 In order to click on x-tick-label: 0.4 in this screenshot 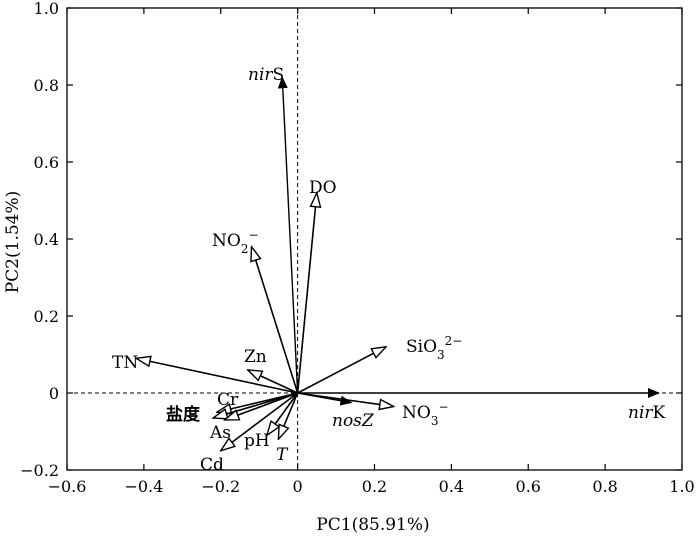, I will do `click(451, 486)`.